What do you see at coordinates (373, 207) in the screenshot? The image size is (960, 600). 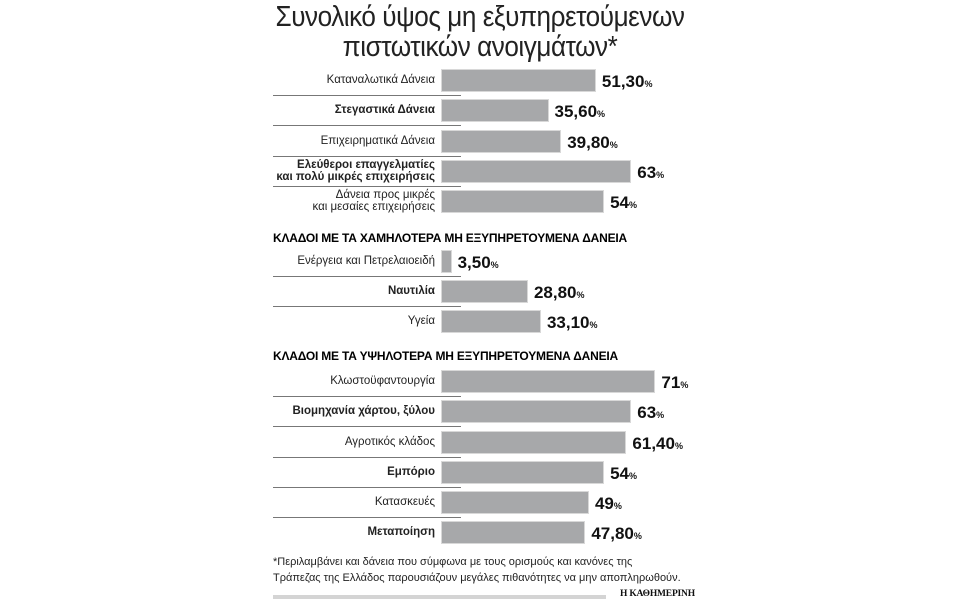 I see `bar-label-line: και μεσαίες επιχειρήσεις` at bounding box center [373, 207].